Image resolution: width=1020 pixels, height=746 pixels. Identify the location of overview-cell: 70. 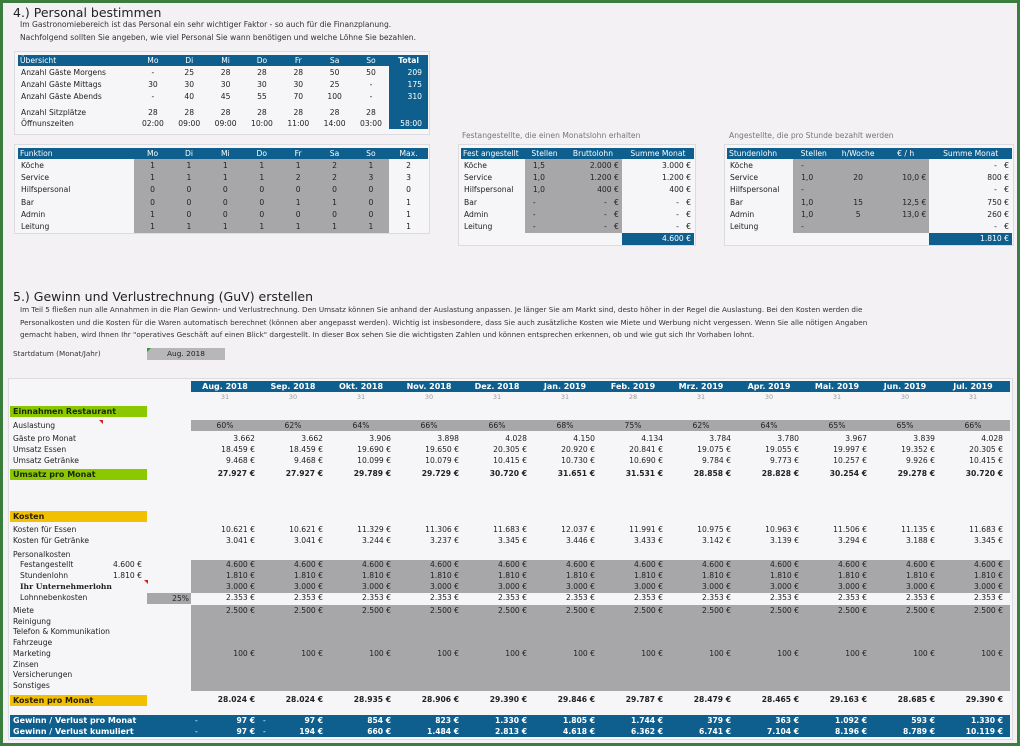
(298, 96).